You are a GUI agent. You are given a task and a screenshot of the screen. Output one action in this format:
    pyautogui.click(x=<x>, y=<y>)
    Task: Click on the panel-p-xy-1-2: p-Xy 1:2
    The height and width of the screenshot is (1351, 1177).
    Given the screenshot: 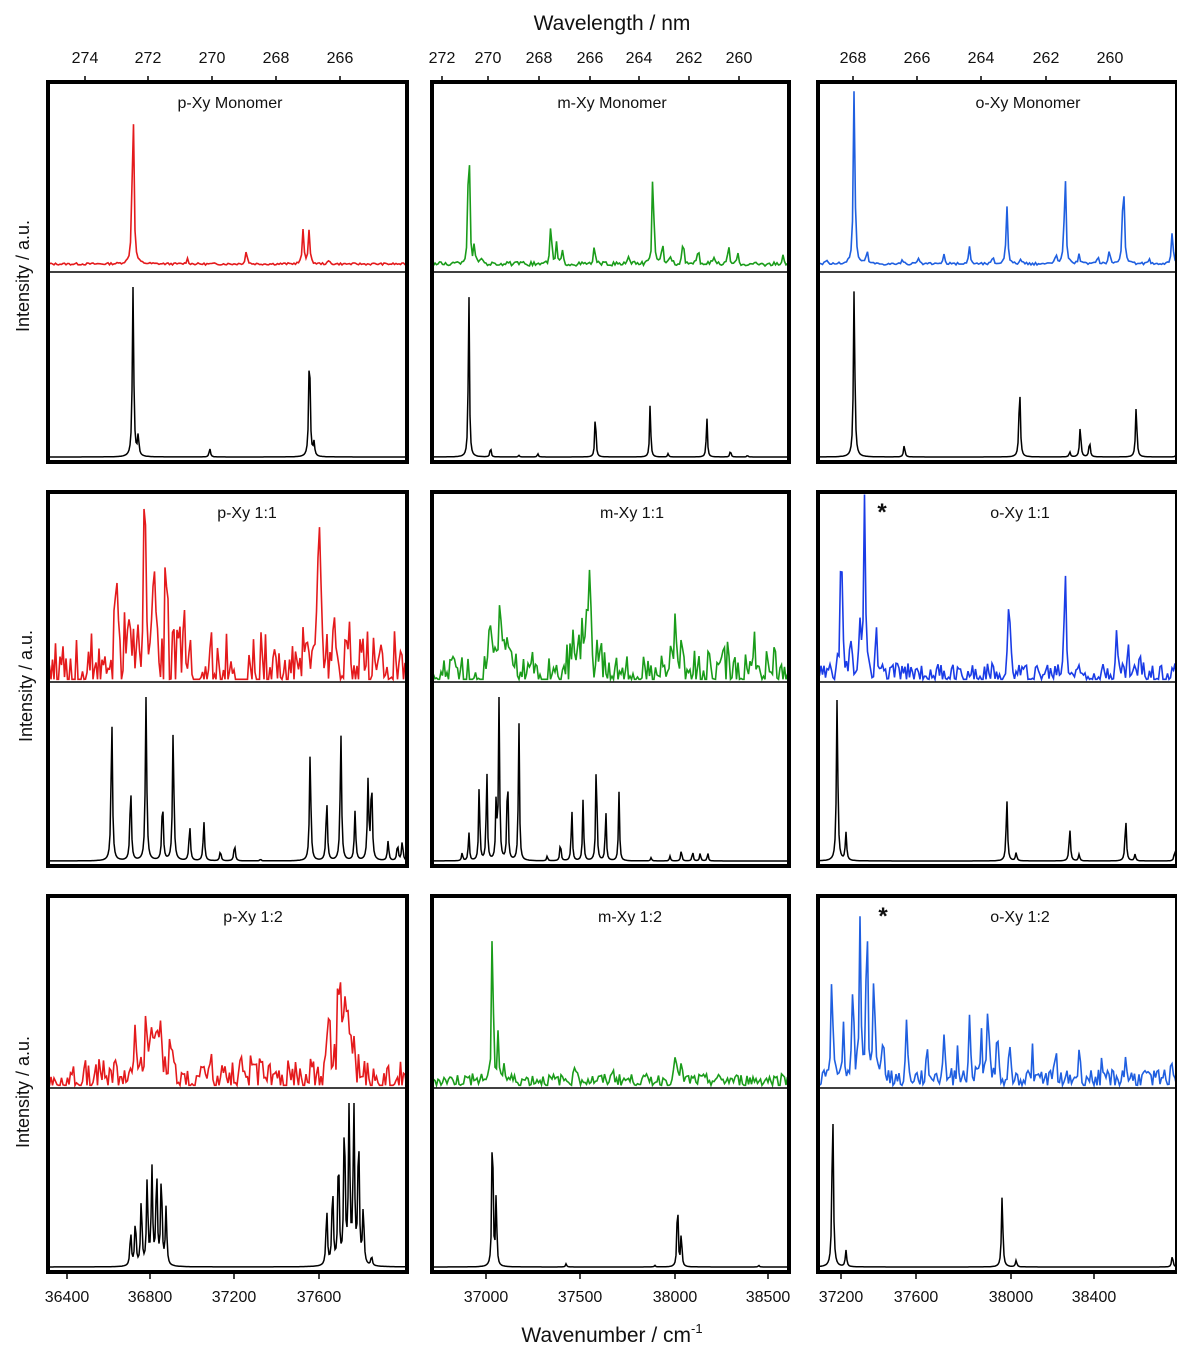 What is the action you would take?
    pyautogui.click(x=227, y=1084)
    